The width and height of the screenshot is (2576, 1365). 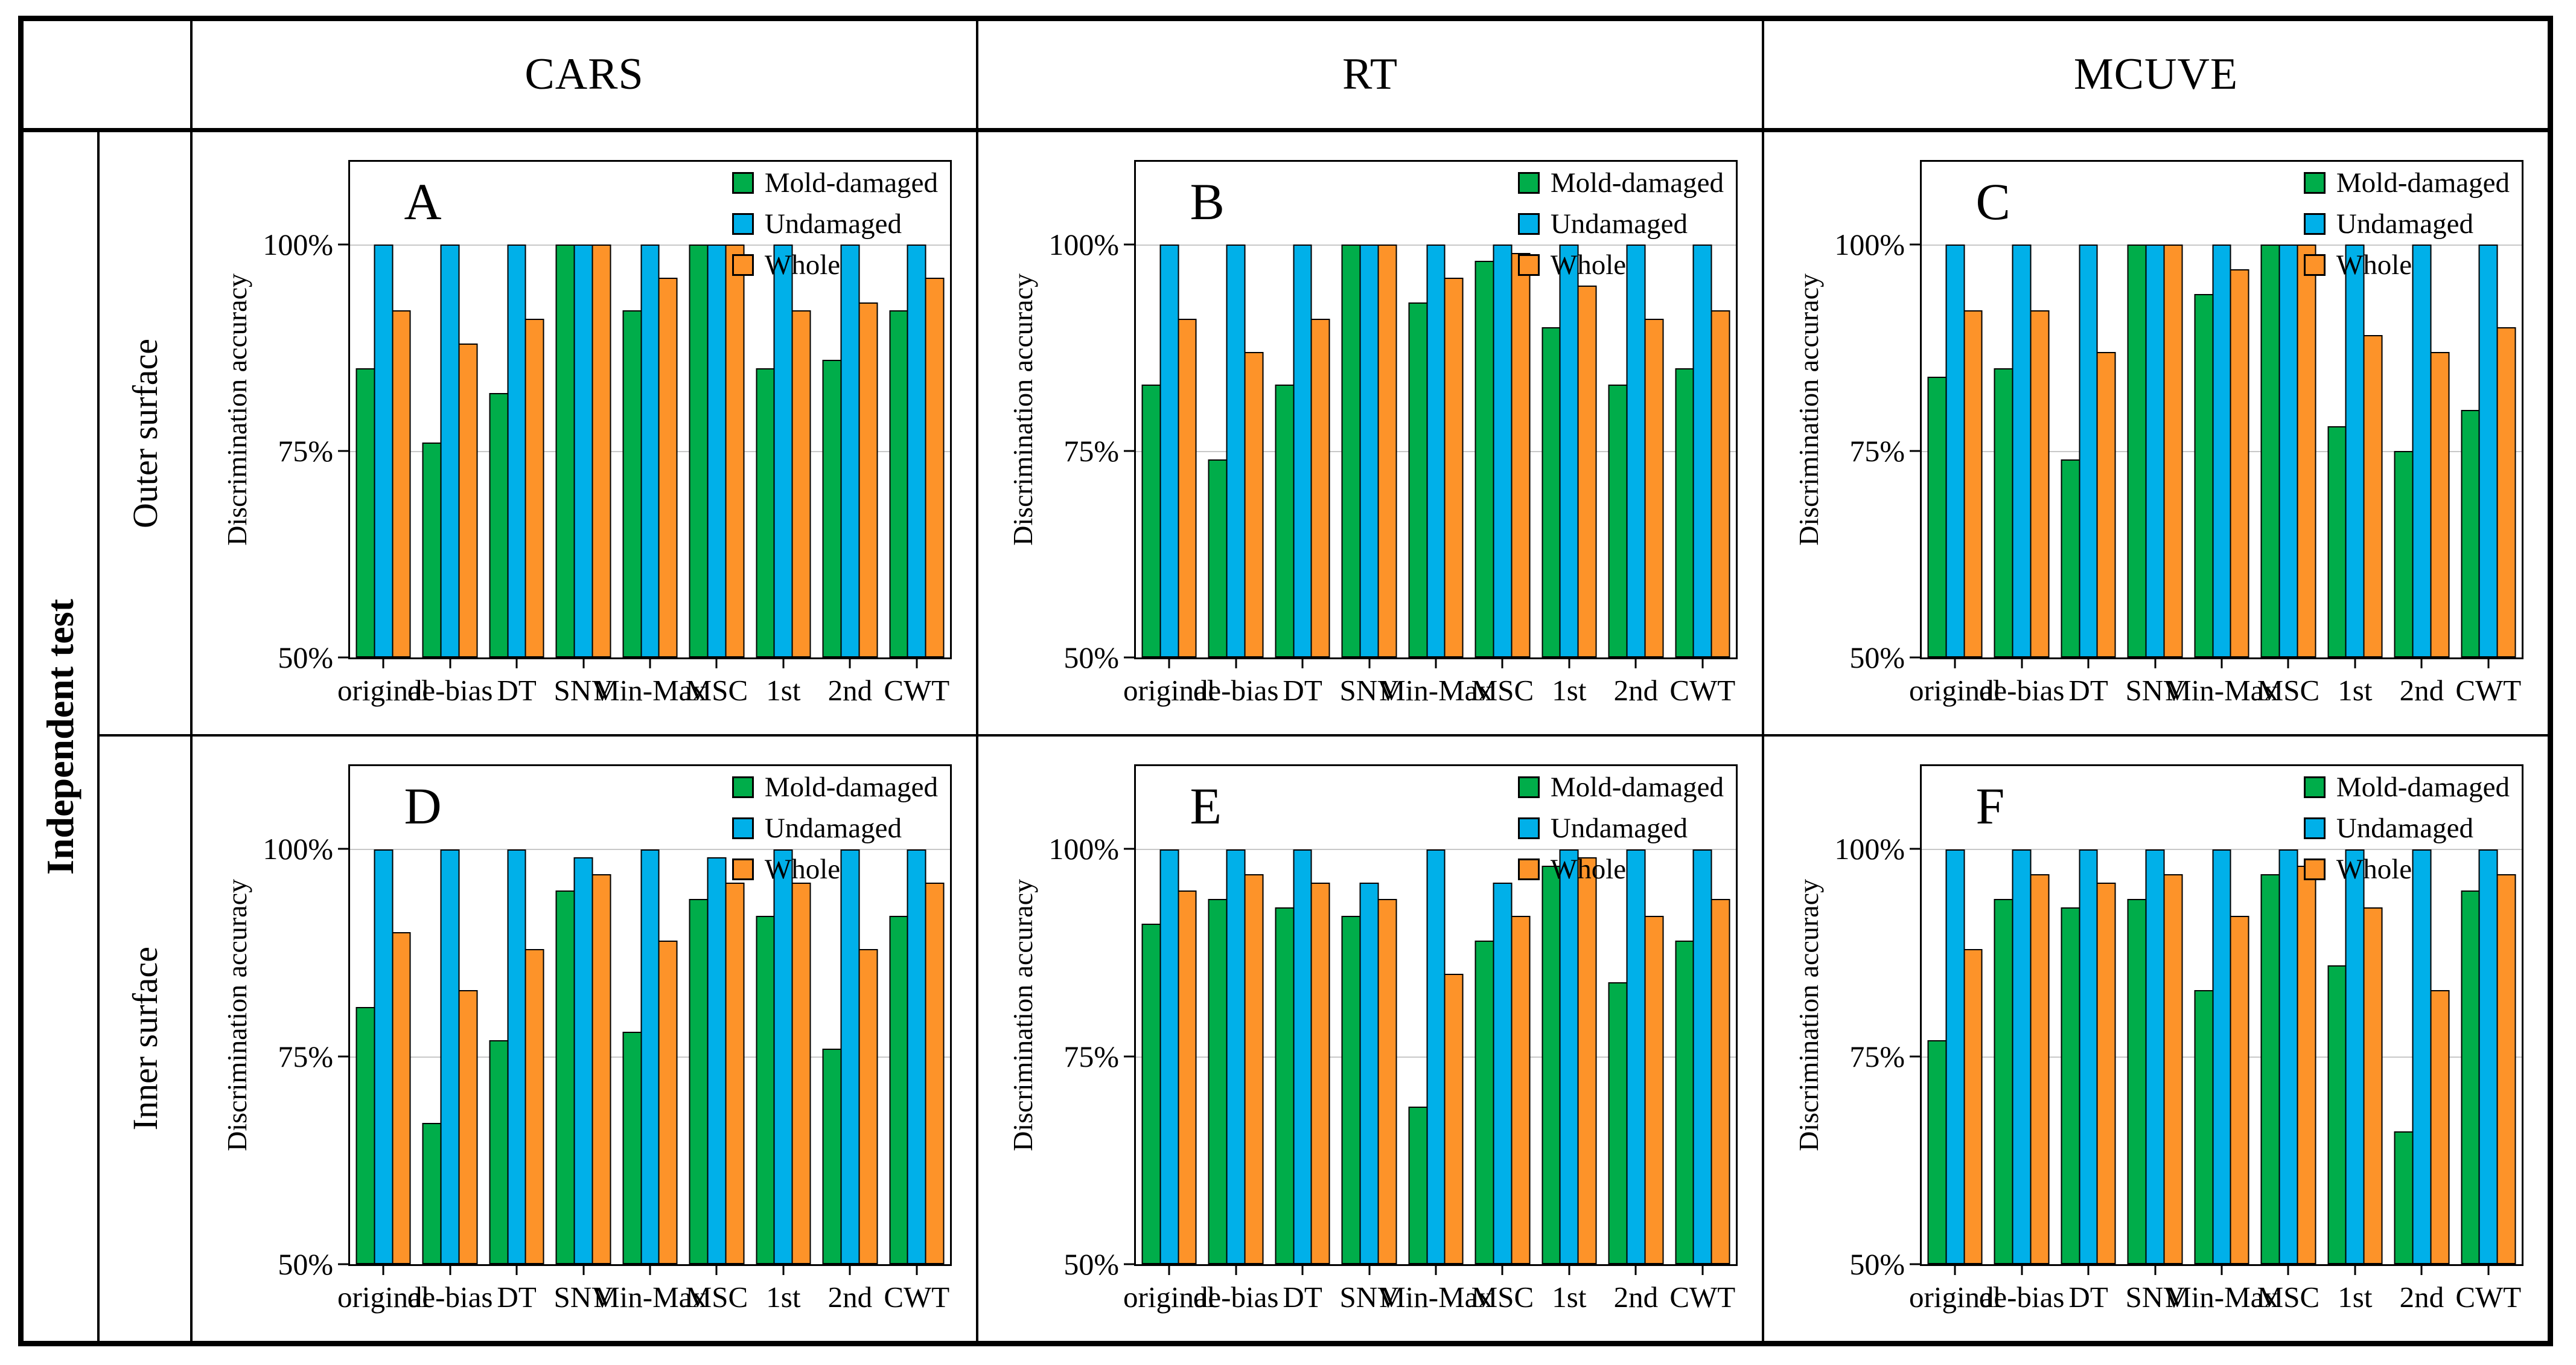 What do you see at coordinates (583, 76) in the screenshot?
I see `column-header-cars: CARS` at bounding box center [583, 76].